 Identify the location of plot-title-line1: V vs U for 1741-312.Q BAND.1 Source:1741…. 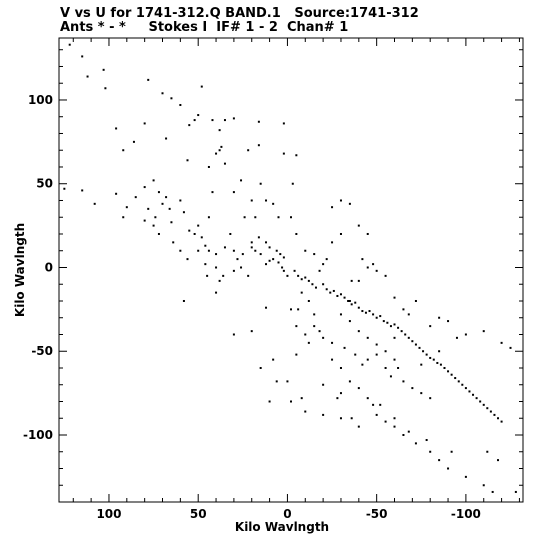
(239, 13).